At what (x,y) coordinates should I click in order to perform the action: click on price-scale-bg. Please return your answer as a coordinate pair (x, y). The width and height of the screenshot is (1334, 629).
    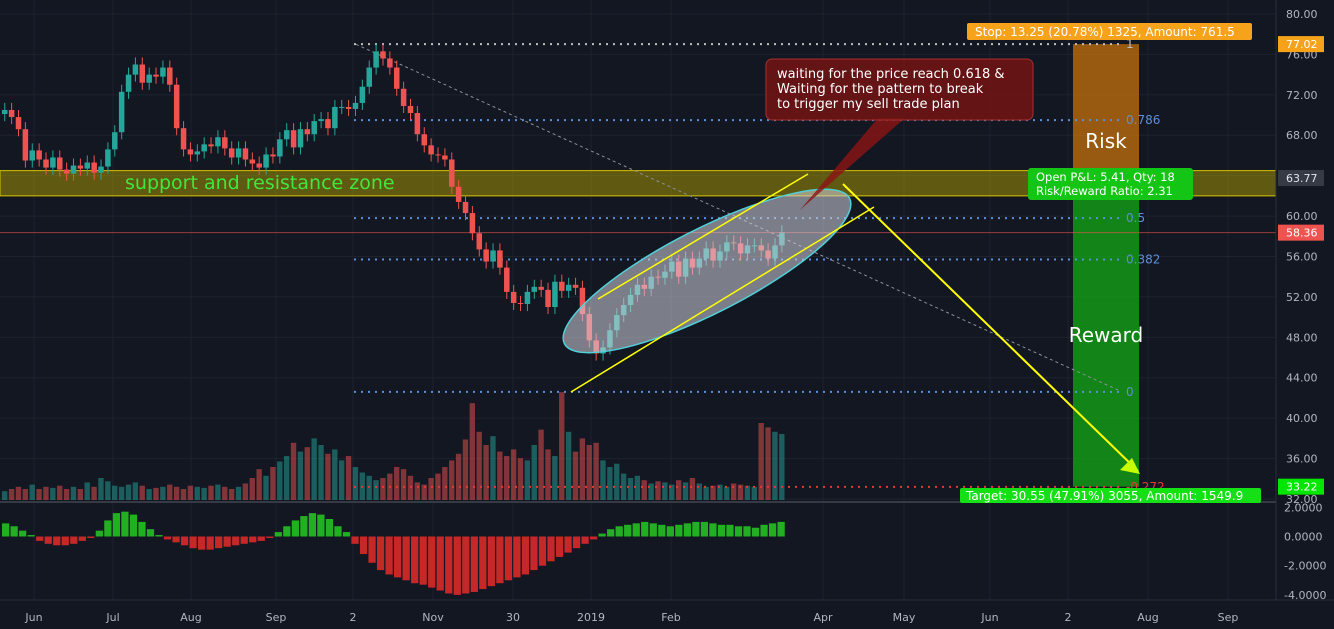
    Looking at the image, I should click on (1305, 314).